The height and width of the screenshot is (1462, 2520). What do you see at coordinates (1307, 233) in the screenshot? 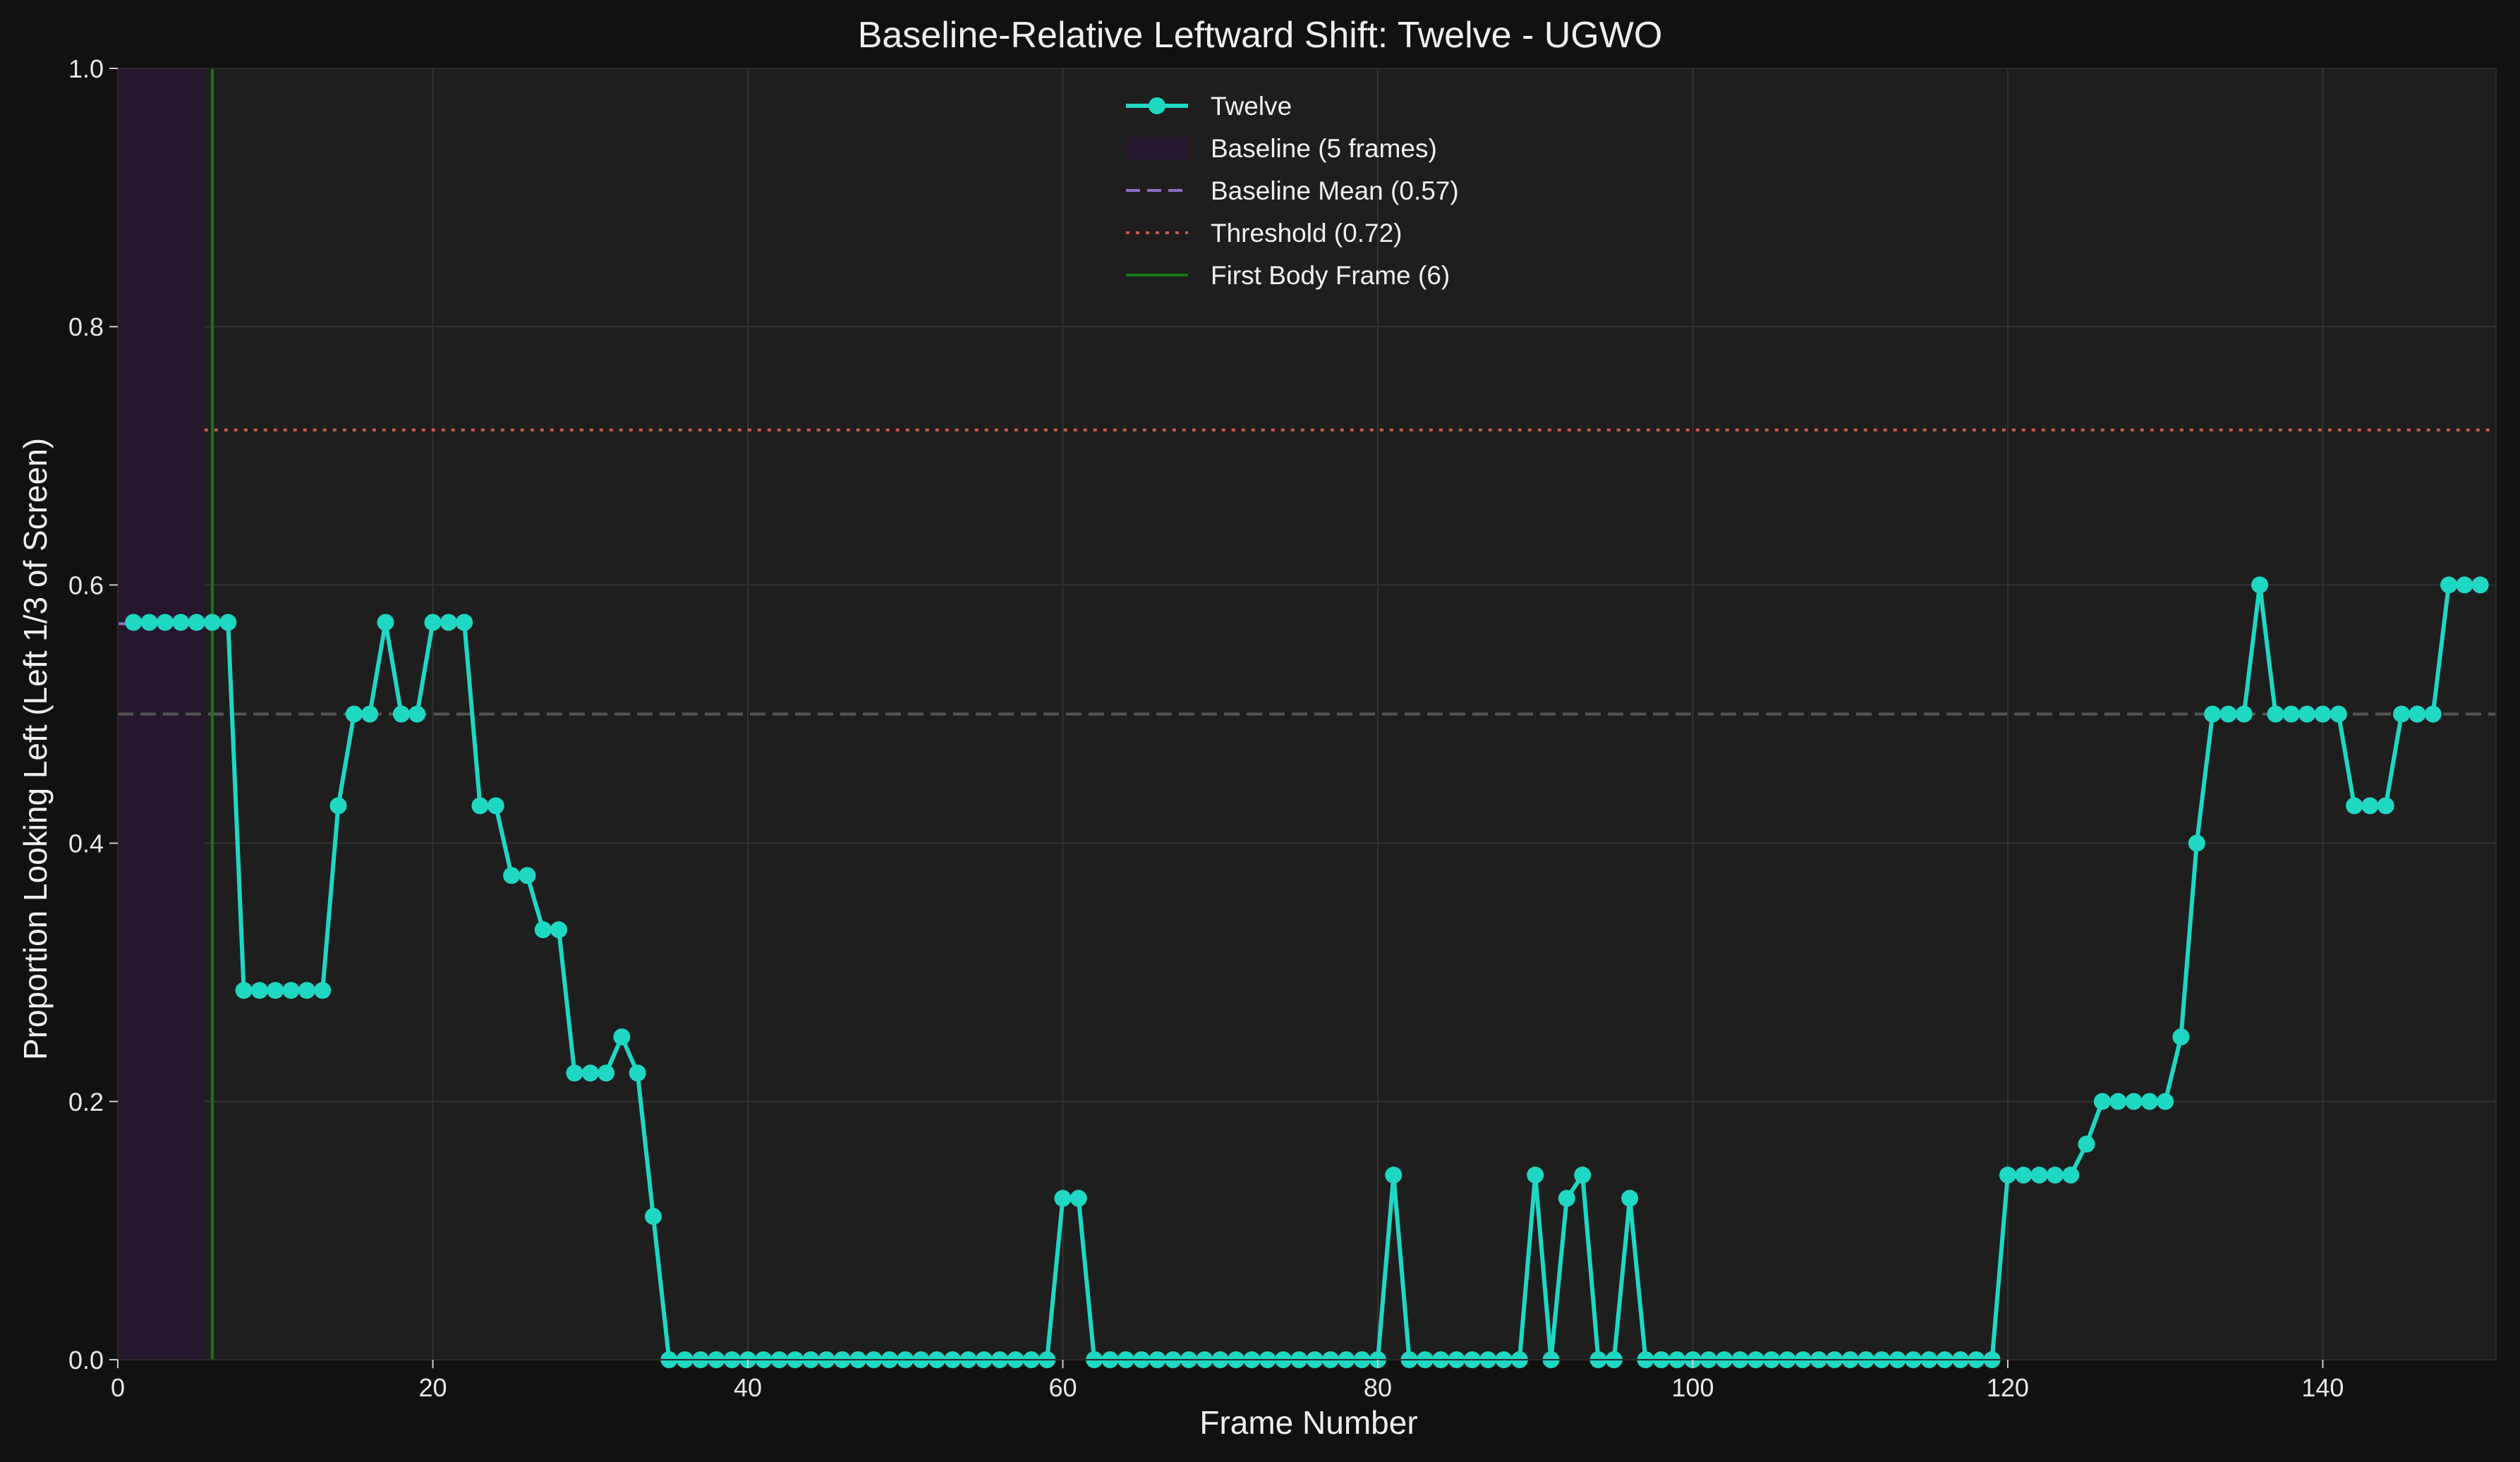
I see `legend-label: Threshold (0.72)` at bounding box center [1307, 233].